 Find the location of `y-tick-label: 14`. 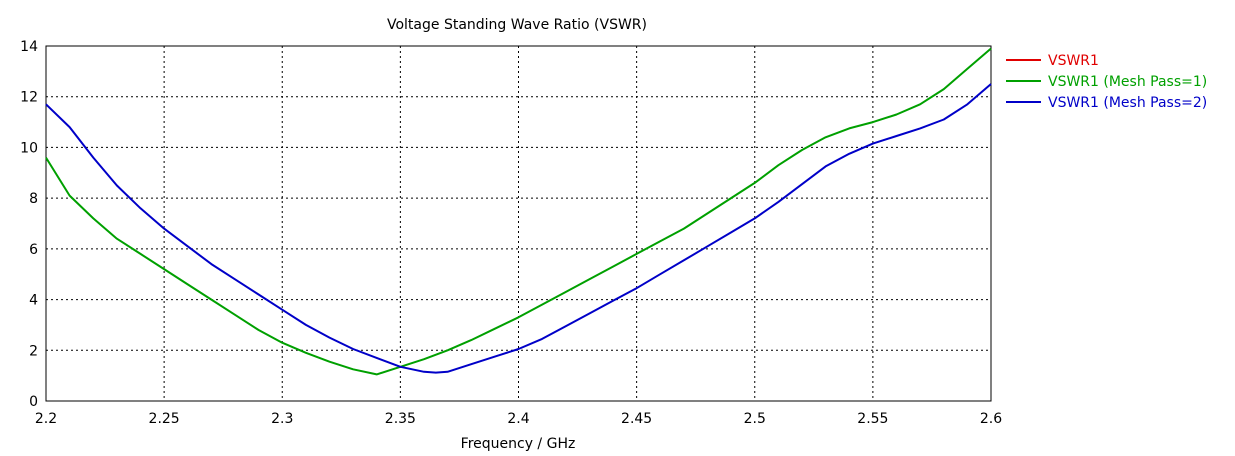

y-tick-label: 14 is located at coordinates (29, 47).